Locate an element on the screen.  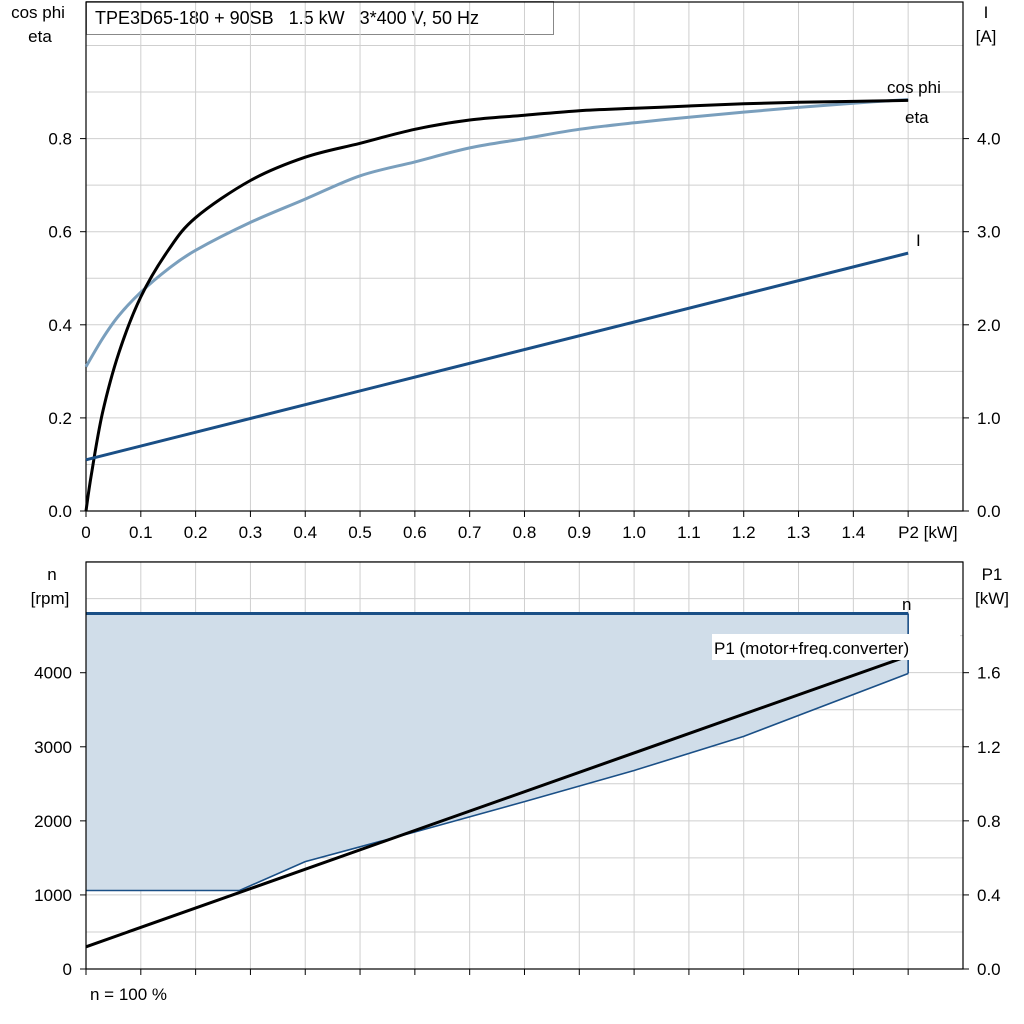
y-axis-label-left: [rpm] is located at coordinates (50, 598).